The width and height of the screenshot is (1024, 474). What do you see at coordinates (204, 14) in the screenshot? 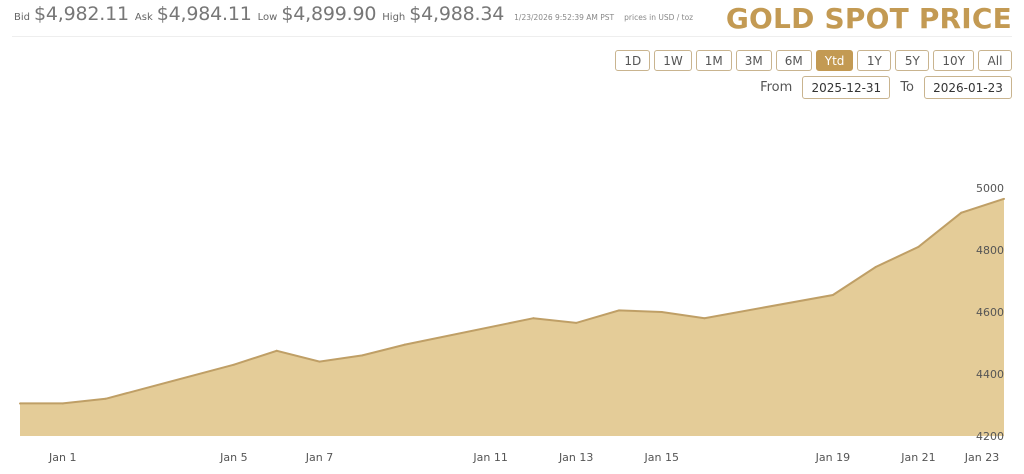
I see `ask-value: $4,984.11` at bounding box center [204, 14].